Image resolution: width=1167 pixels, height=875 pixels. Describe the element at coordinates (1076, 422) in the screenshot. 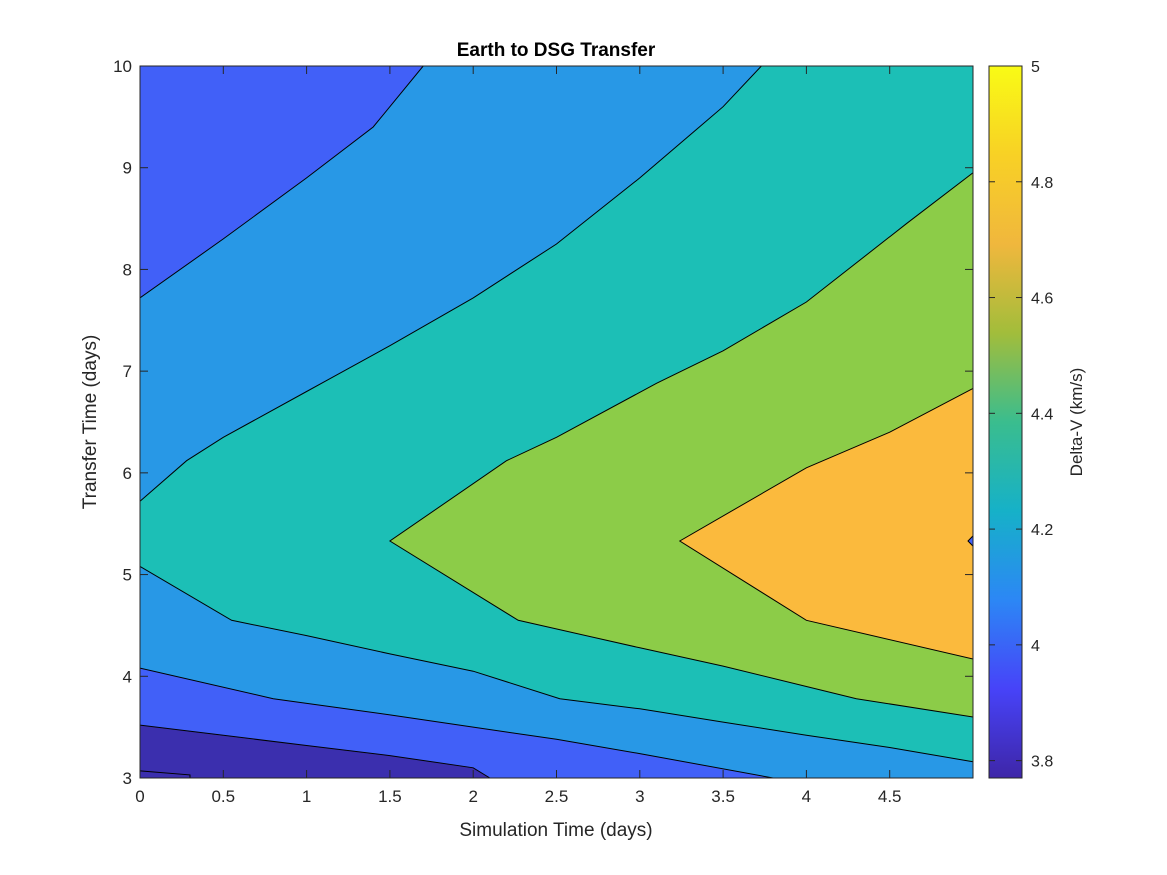

I see `colorbar-label: Delta-V (km/s)` at that location.